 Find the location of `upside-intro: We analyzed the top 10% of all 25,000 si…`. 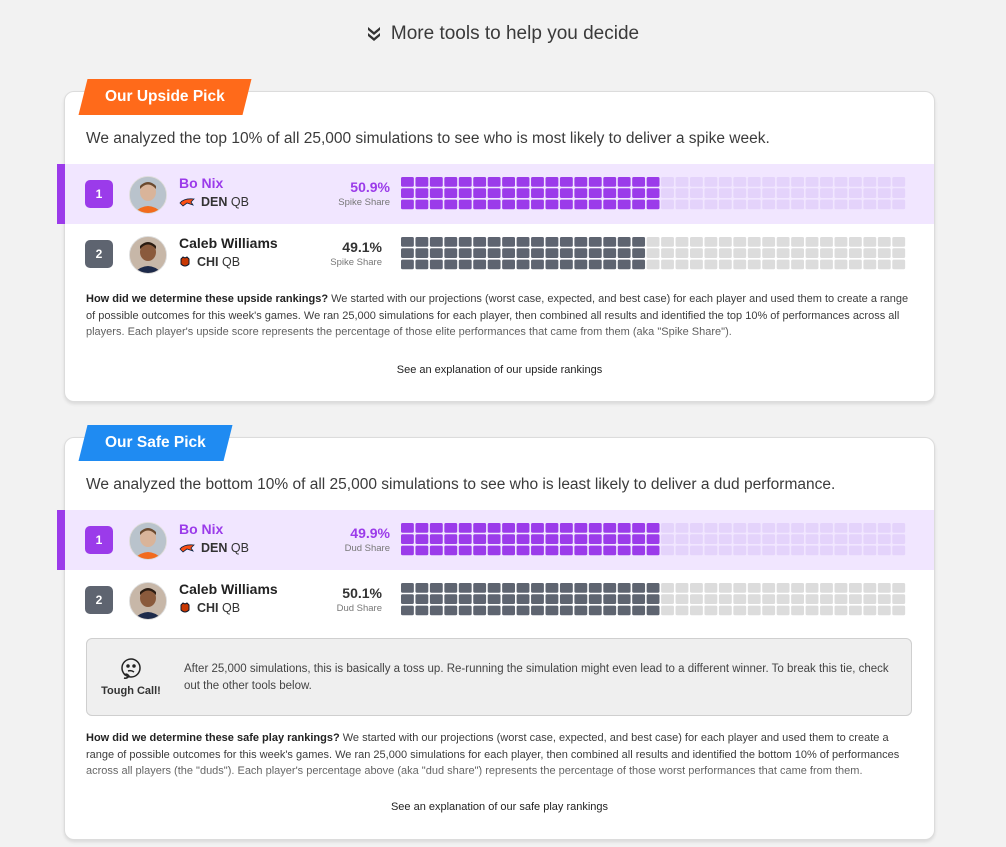

upside-intro: We analyzed the top 10% of all 25,000 si… is located at coordinates (428, 138).